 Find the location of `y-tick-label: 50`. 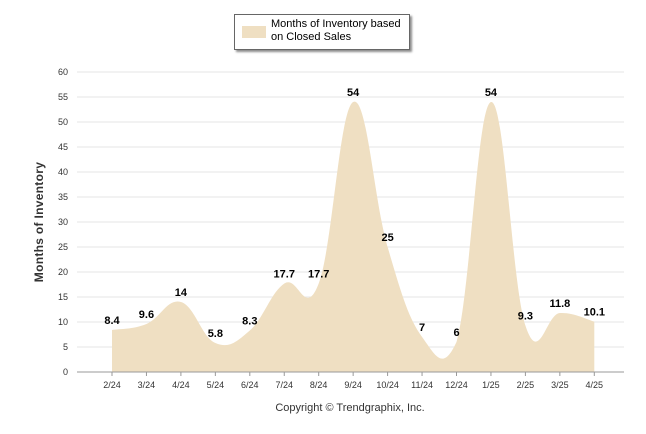

y-tick-label: 50 is located at coordinates (63, 122).